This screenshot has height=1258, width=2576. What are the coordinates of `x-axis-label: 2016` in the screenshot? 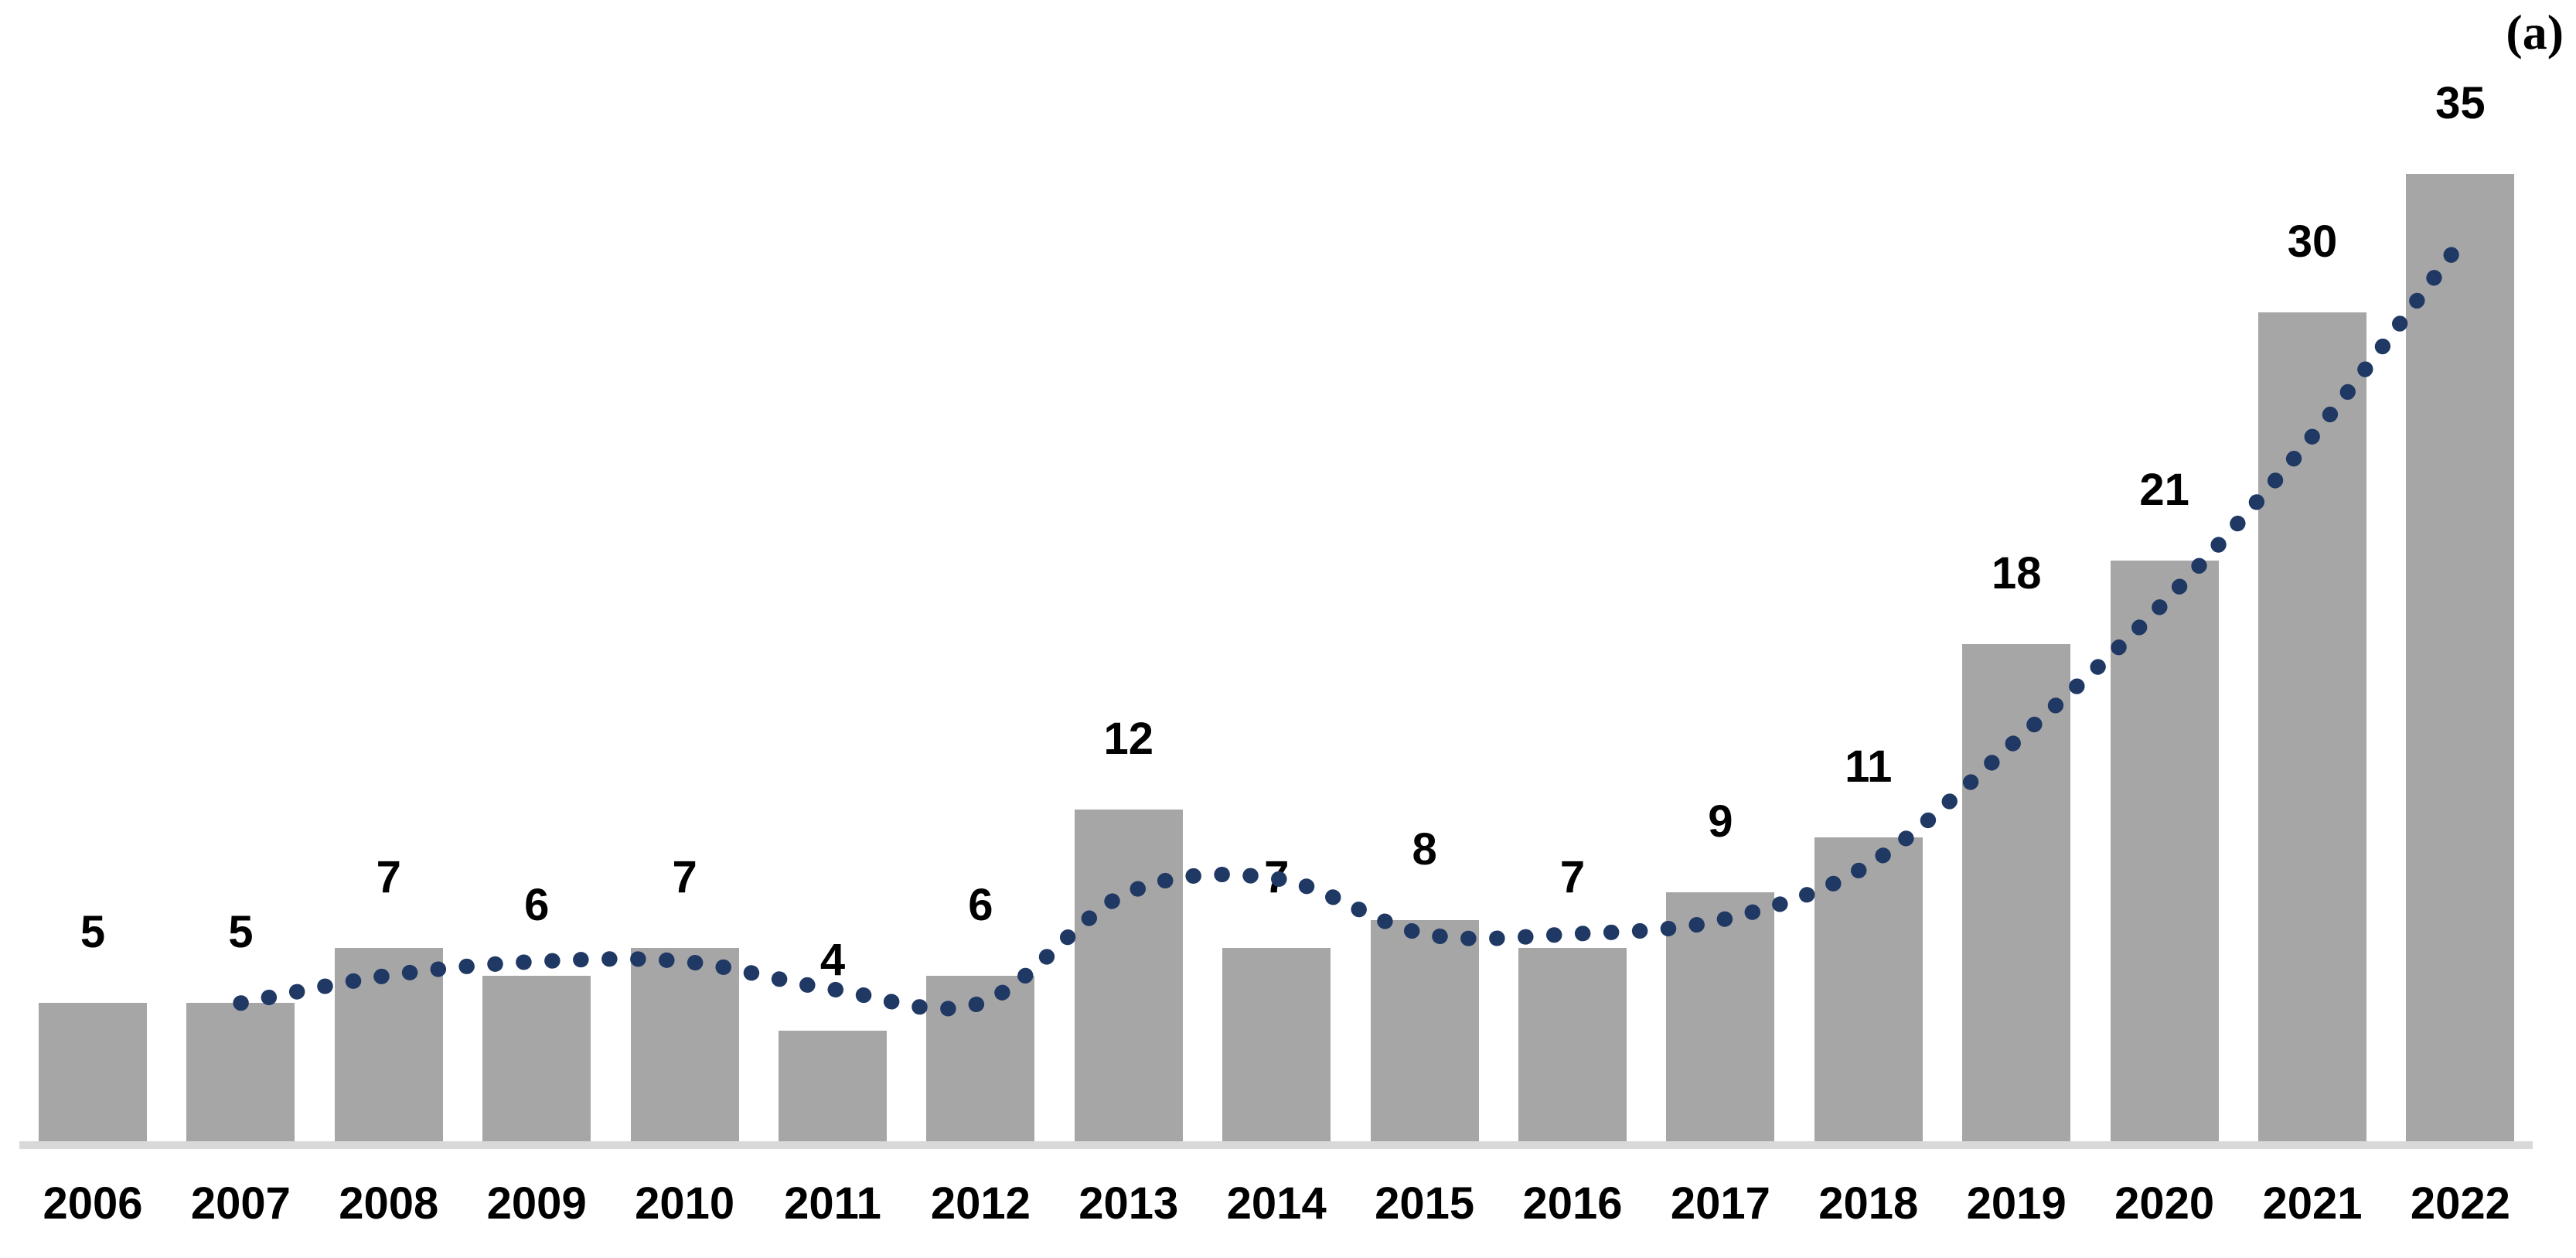 It's located at (1572, 1204).